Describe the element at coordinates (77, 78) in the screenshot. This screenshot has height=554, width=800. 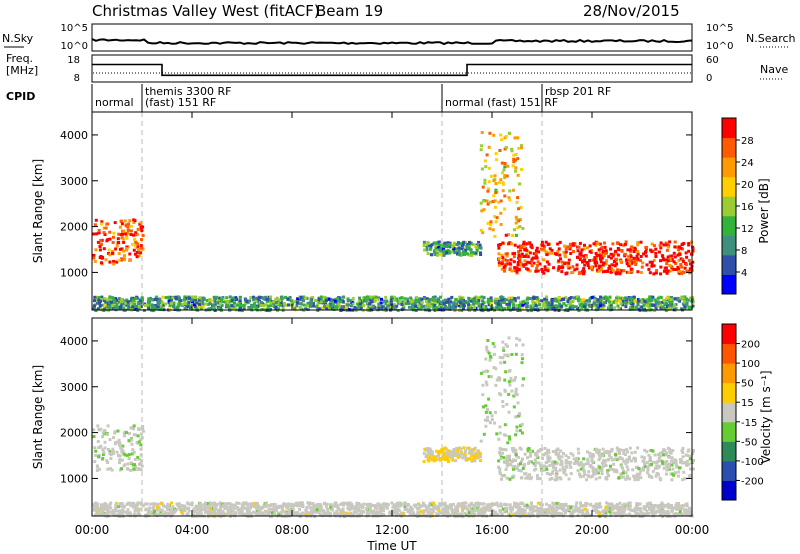
I see `frequency-left-tick-bottom: 8` at that location.